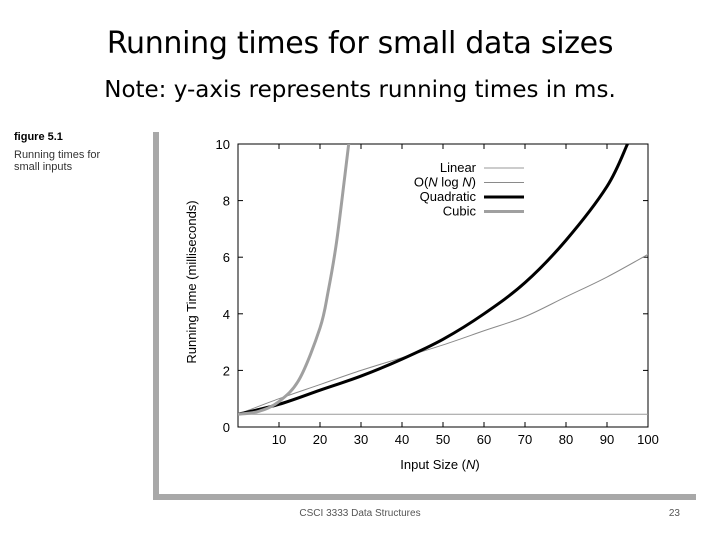 This screenshot has height=540, width=720. I want to click on y-tick-label: 2, so click(226, 370).